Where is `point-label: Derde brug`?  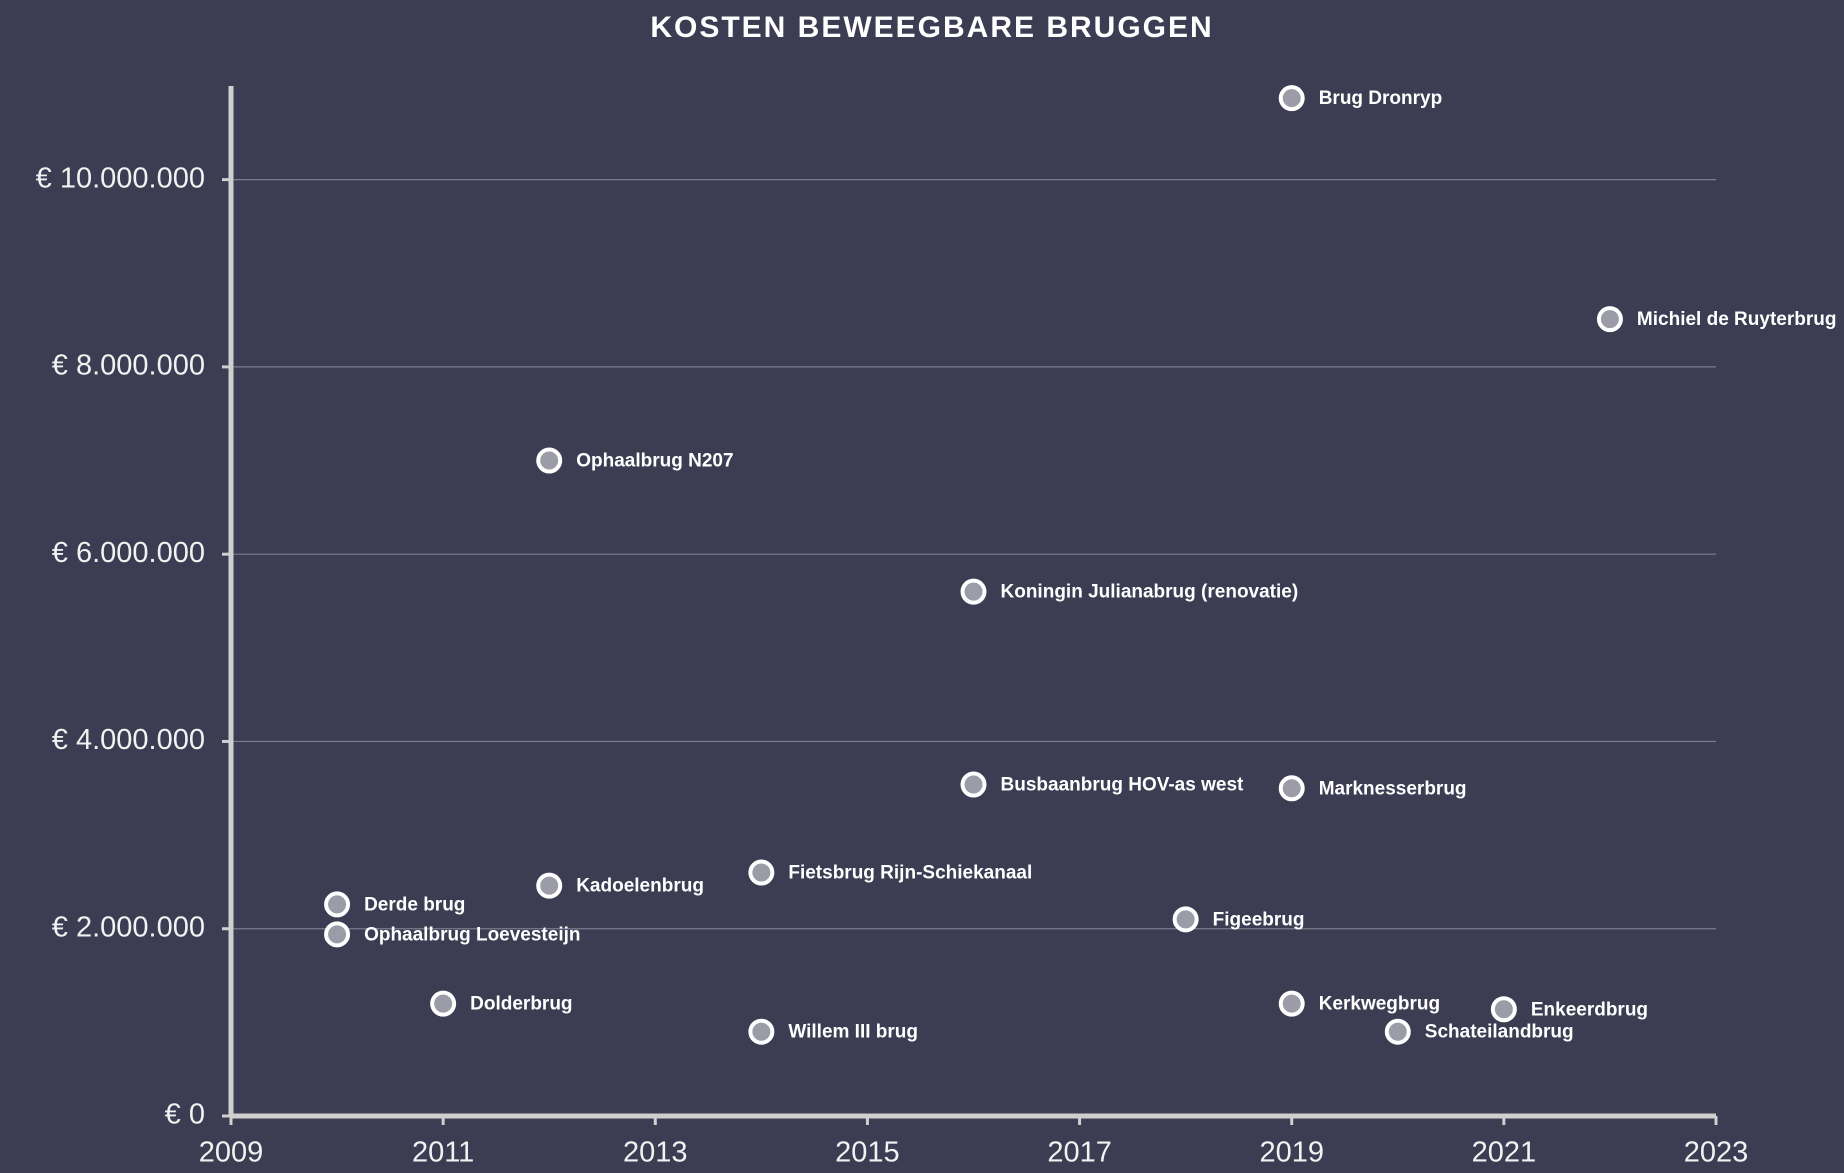
point-label: Derde brug is located at coordinates (414, 904).